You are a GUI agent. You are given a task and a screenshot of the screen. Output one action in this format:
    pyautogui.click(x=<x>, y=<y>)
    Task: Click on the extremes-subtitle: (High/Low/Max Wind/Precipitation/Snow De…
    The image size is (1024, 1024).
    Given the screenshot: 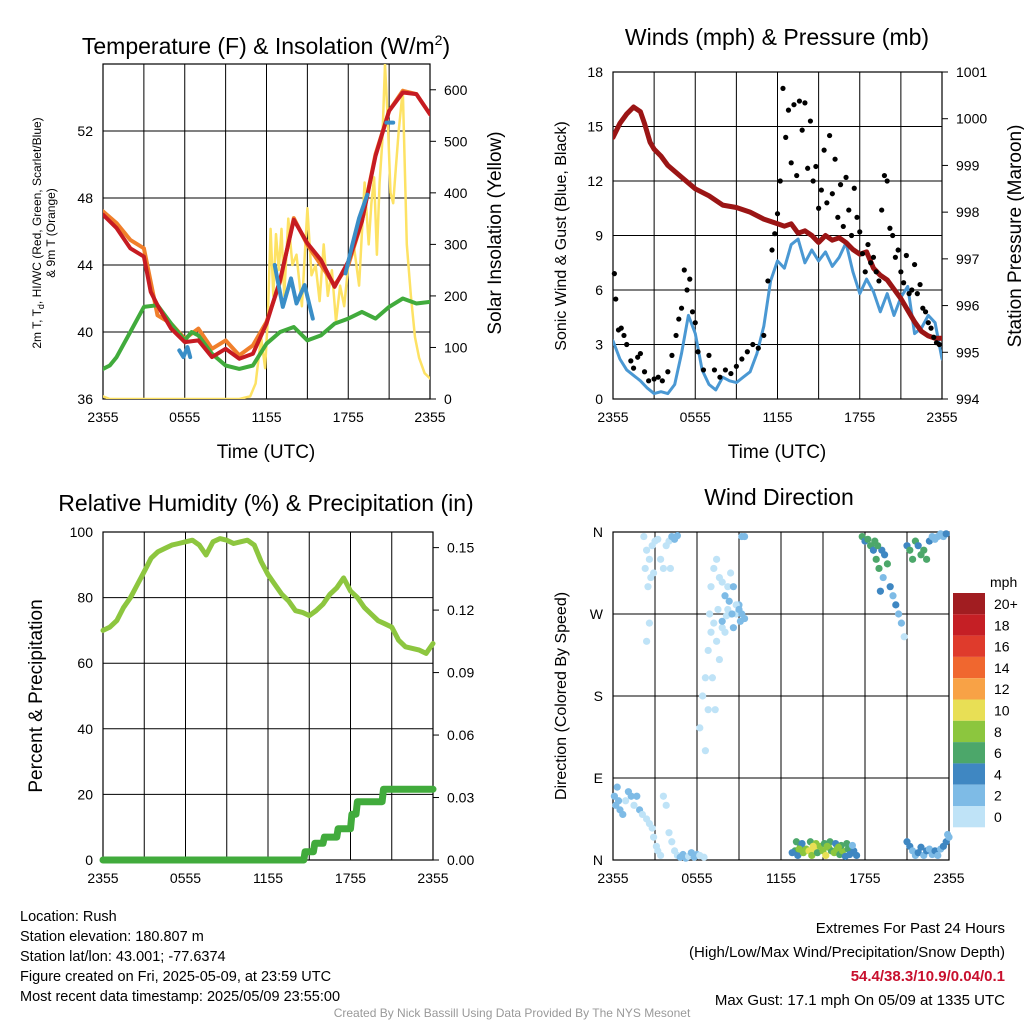 What is the action you would take?
    pyautogui.click(x=847, y=952)
    